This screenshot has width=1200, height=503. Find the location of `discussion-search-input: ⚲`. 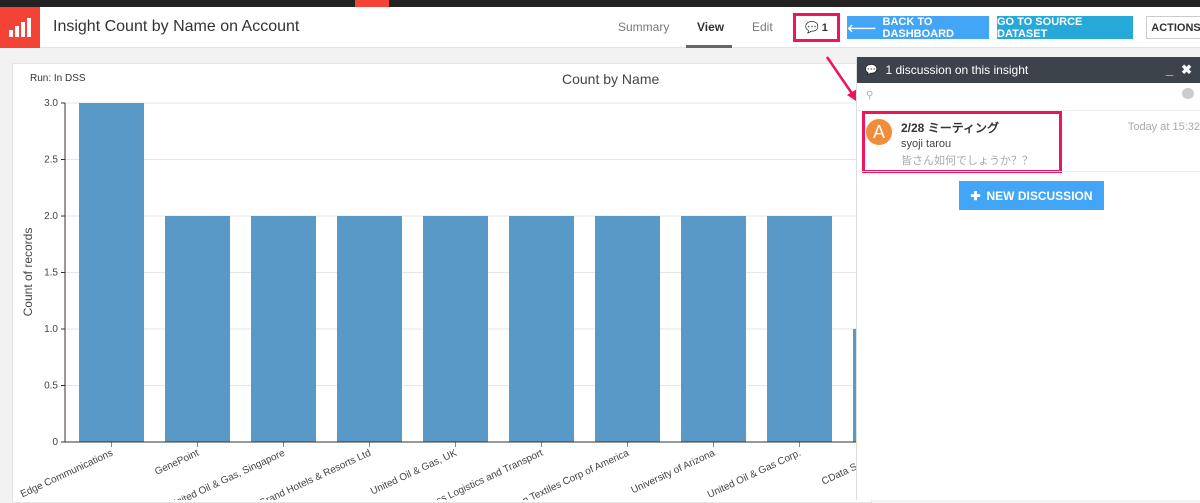

discussion-search-input: ⚲ is located at coordinates (1028, 97).